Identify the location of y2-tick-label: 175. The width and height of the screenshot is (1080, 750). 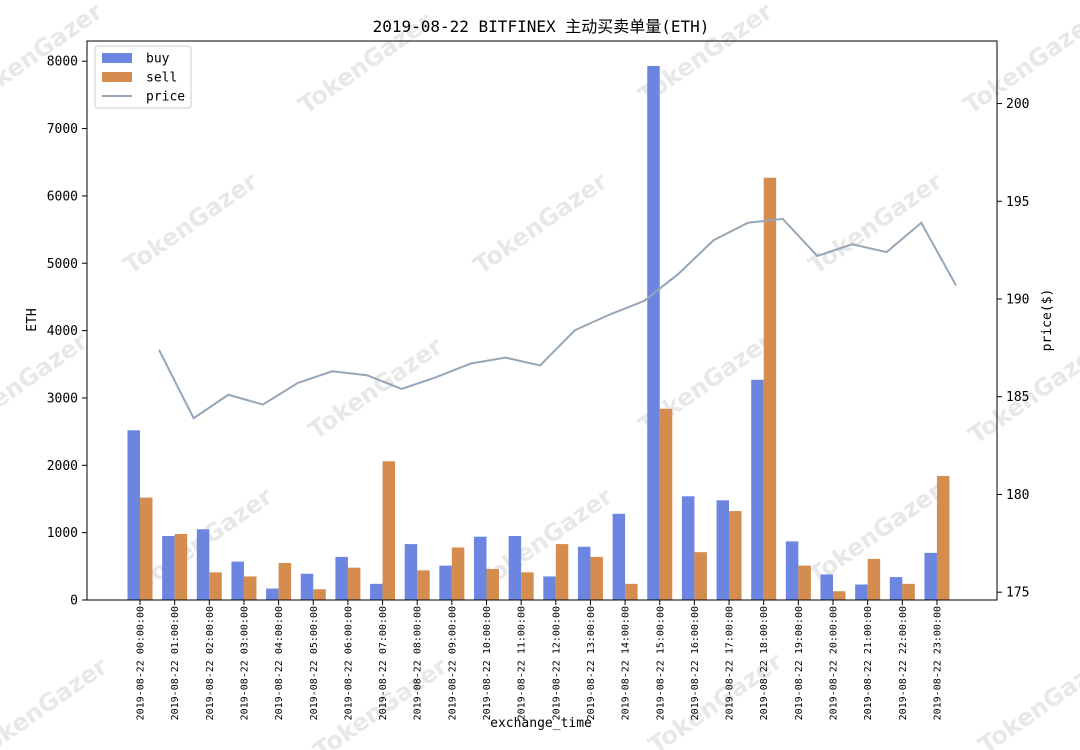
(1017, 593).